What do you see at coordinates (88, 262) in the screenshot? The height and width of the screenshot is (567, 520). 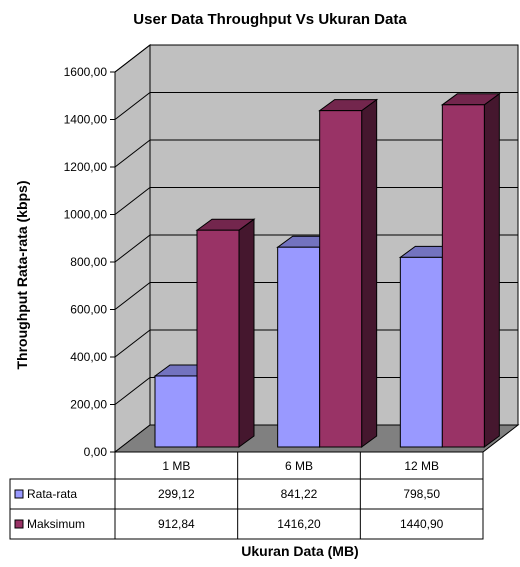 I see `y-tick-label: 800,00` at bounding box center [88, 262].